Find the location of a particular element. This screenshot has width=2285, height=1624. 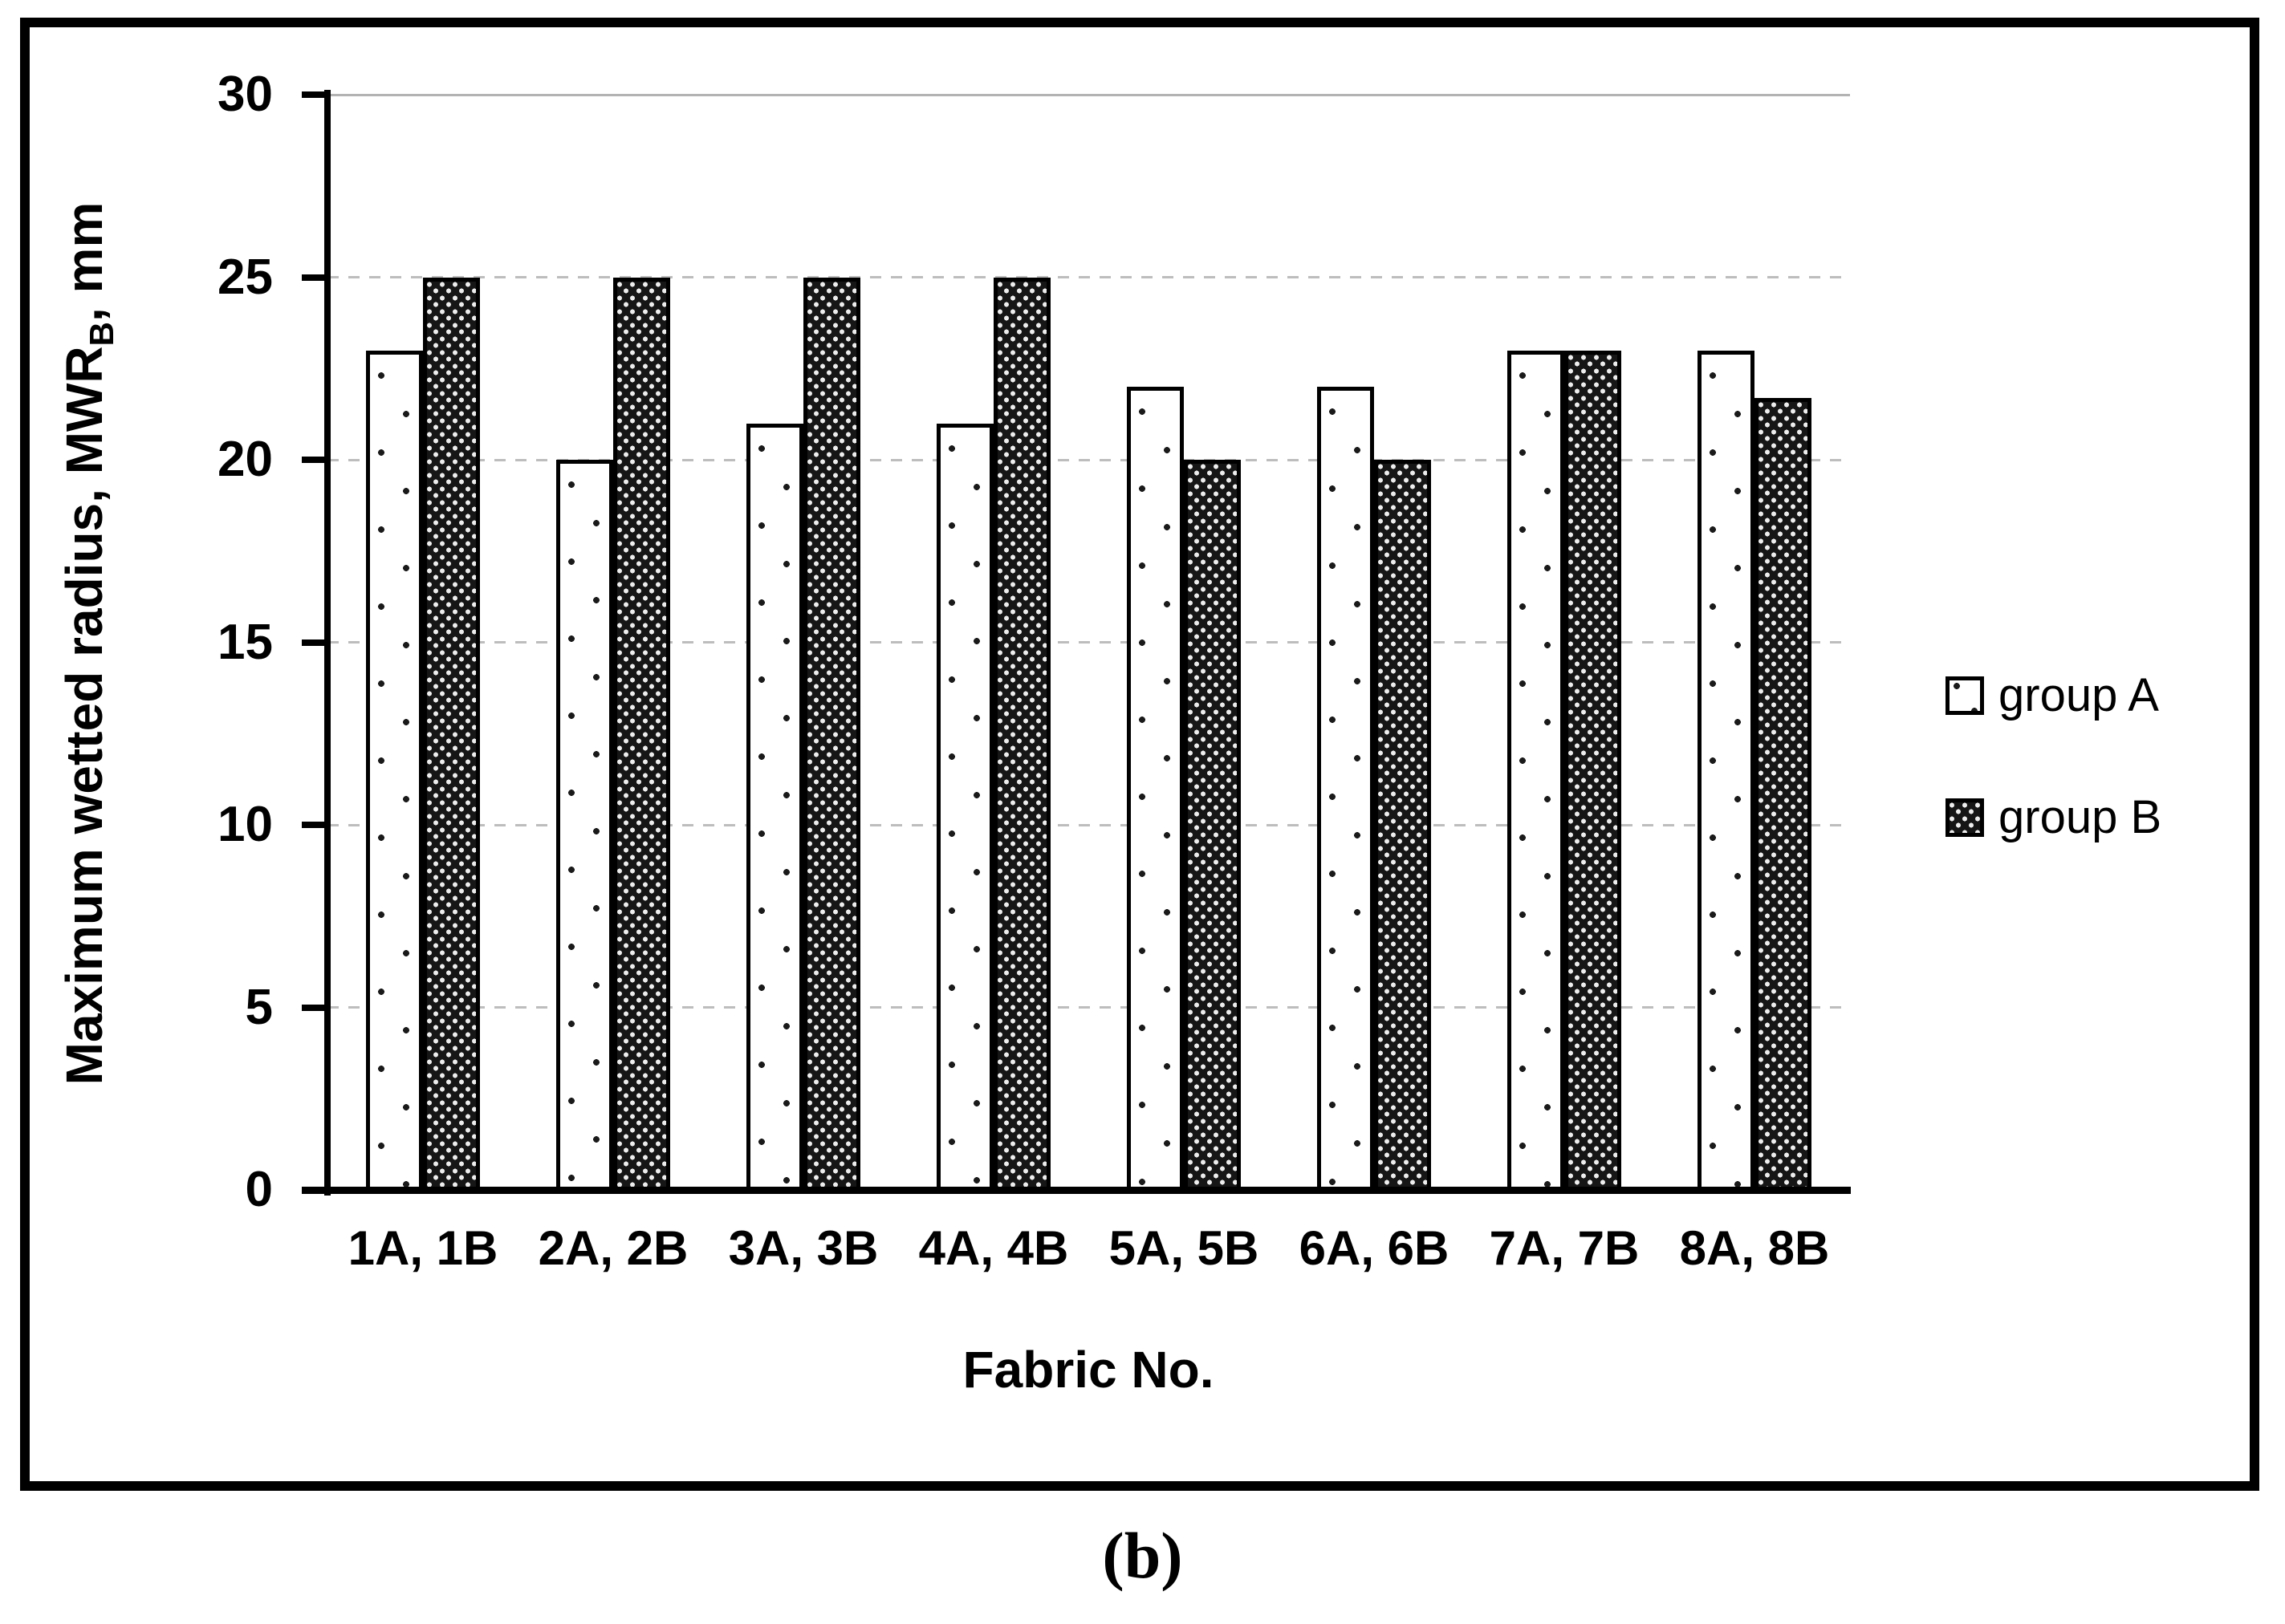

y-tick-label-25: 25 is located at coordinates (245, 277).